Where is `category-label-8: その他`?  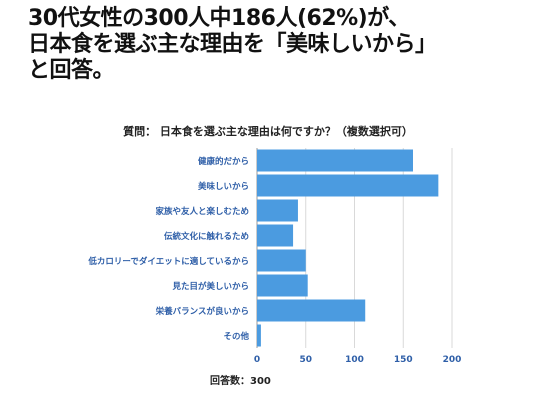
category-label-8: その他 is located at coordinates (236, 336).